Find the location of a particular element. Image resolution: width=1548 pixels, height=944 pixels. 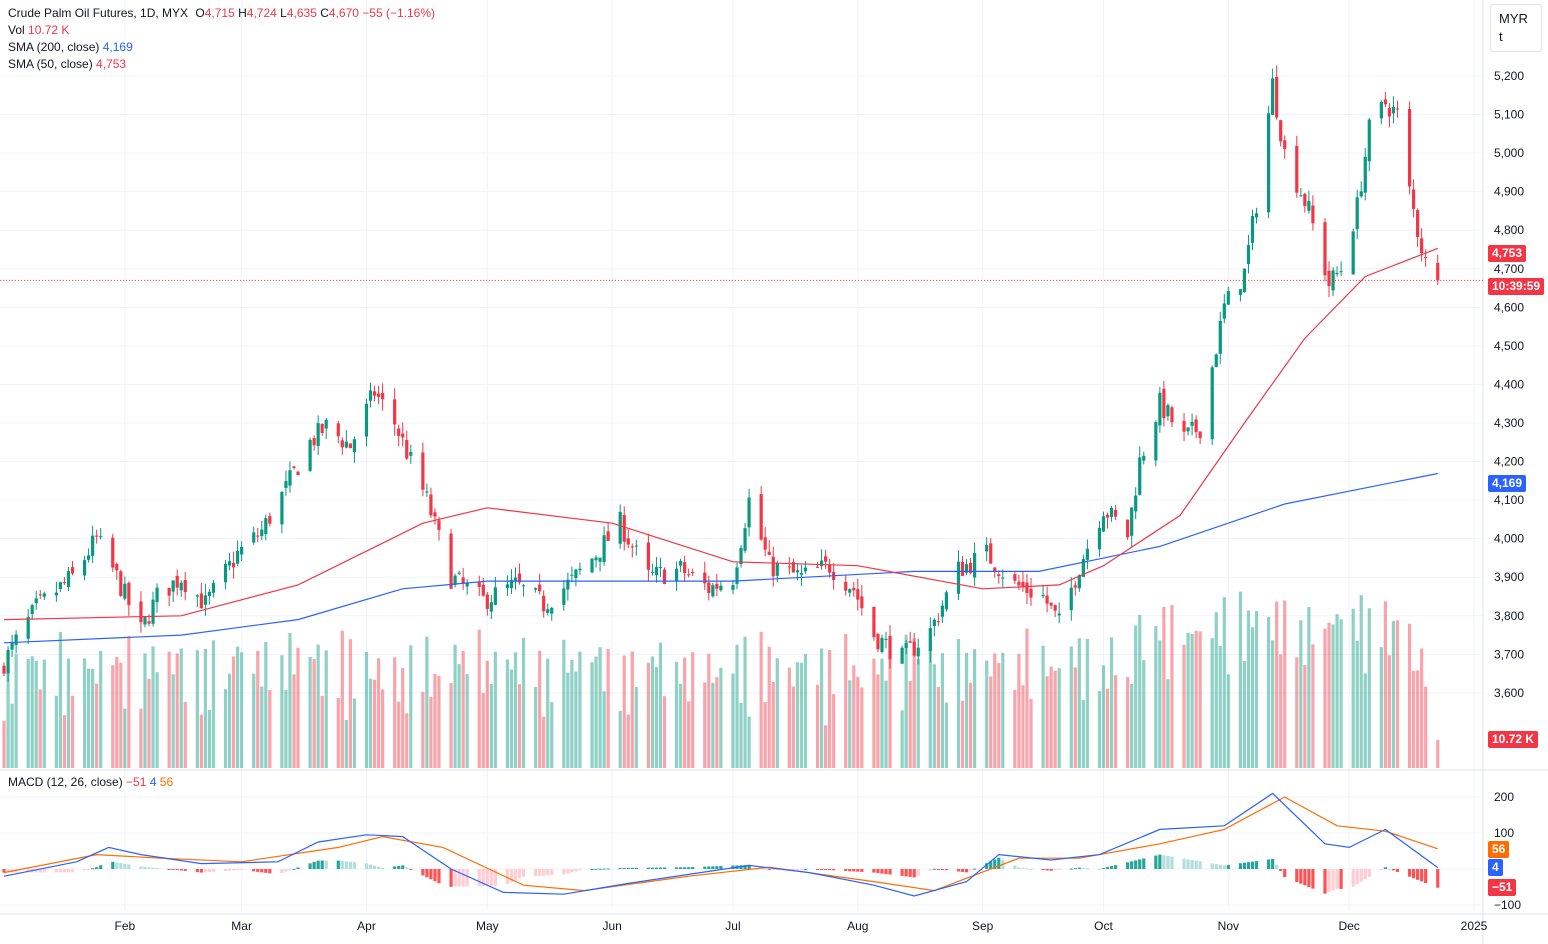

sma50-legend: SMA (50, close) 4,753 is located at coordinates (67, 64).